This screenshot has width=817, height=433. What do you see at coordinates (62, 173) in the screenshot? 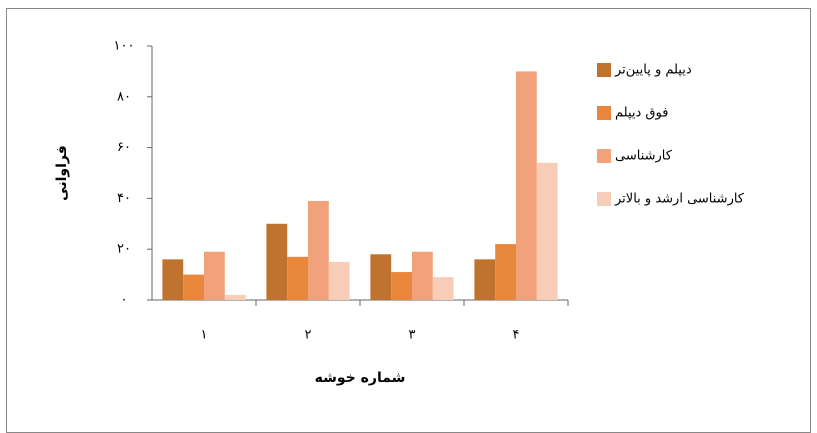
I see `y-axis-title: فراوانی` at bounding box center [62, 173].